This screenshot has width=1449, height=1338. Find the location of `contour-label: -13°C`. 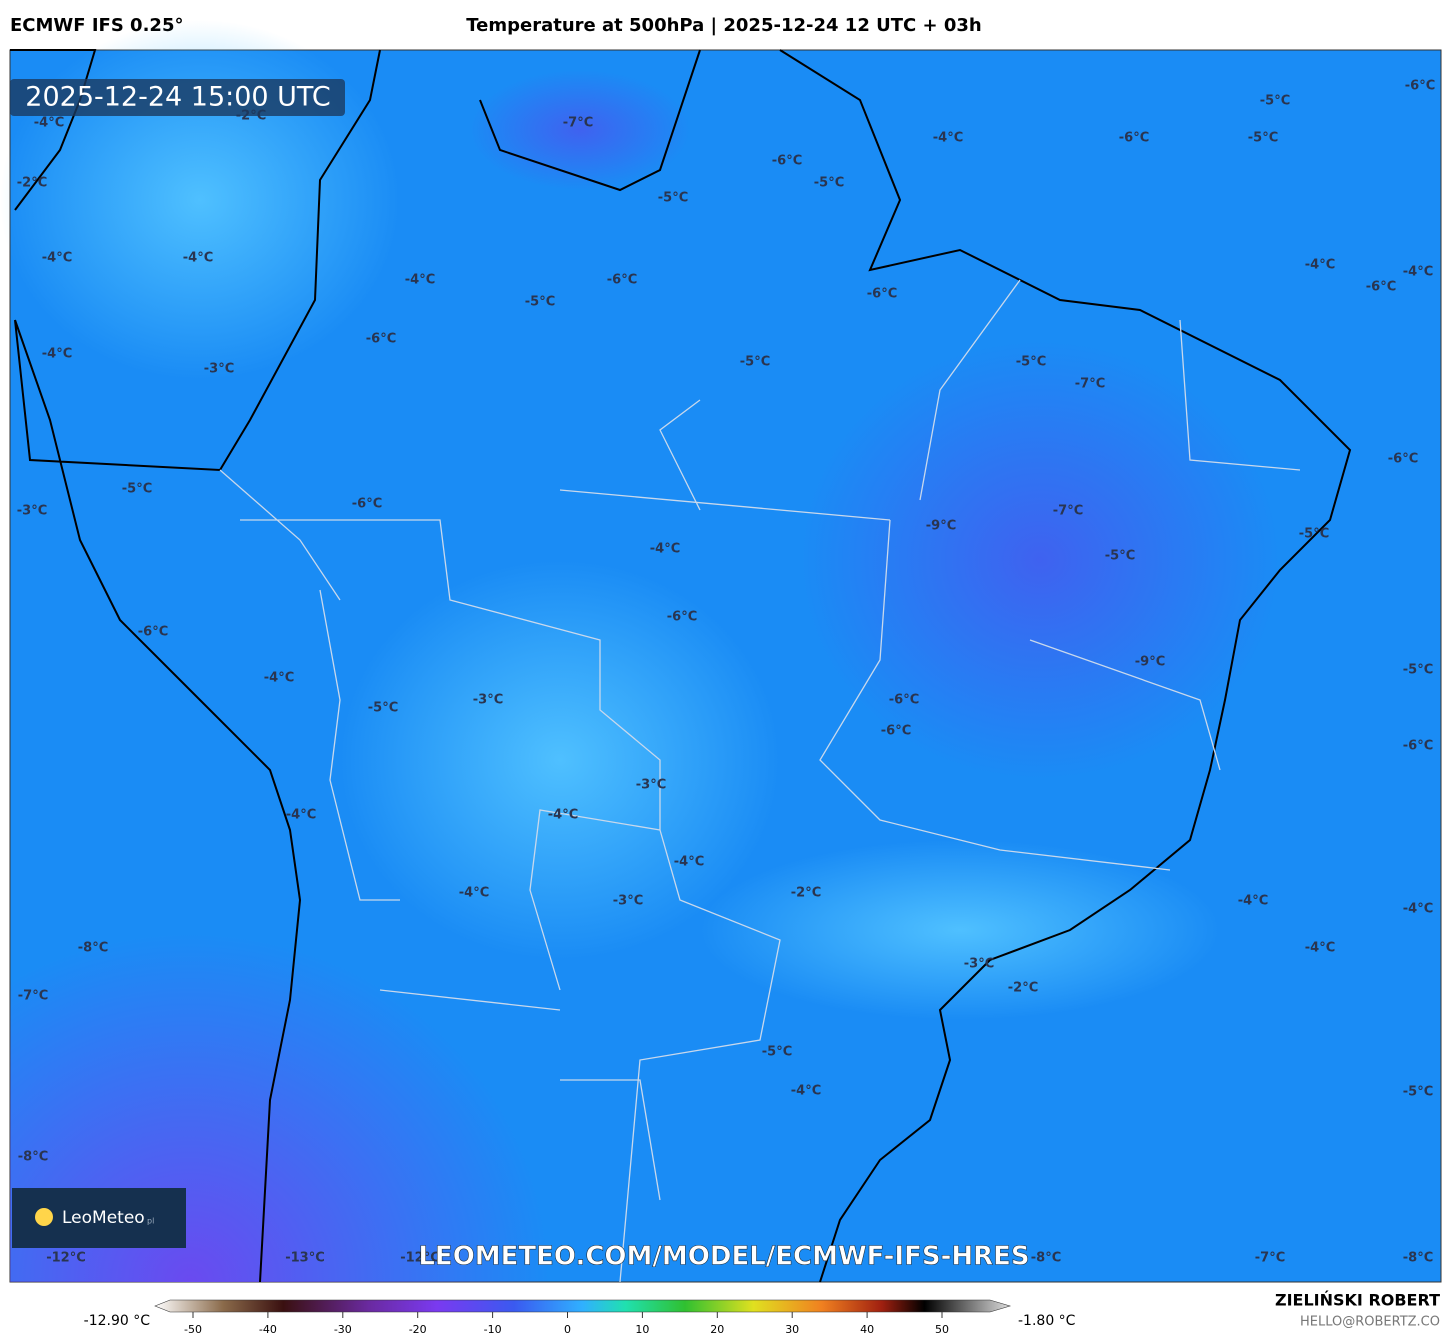

contour-label: -13°C is located at coordinates (305, 1258).